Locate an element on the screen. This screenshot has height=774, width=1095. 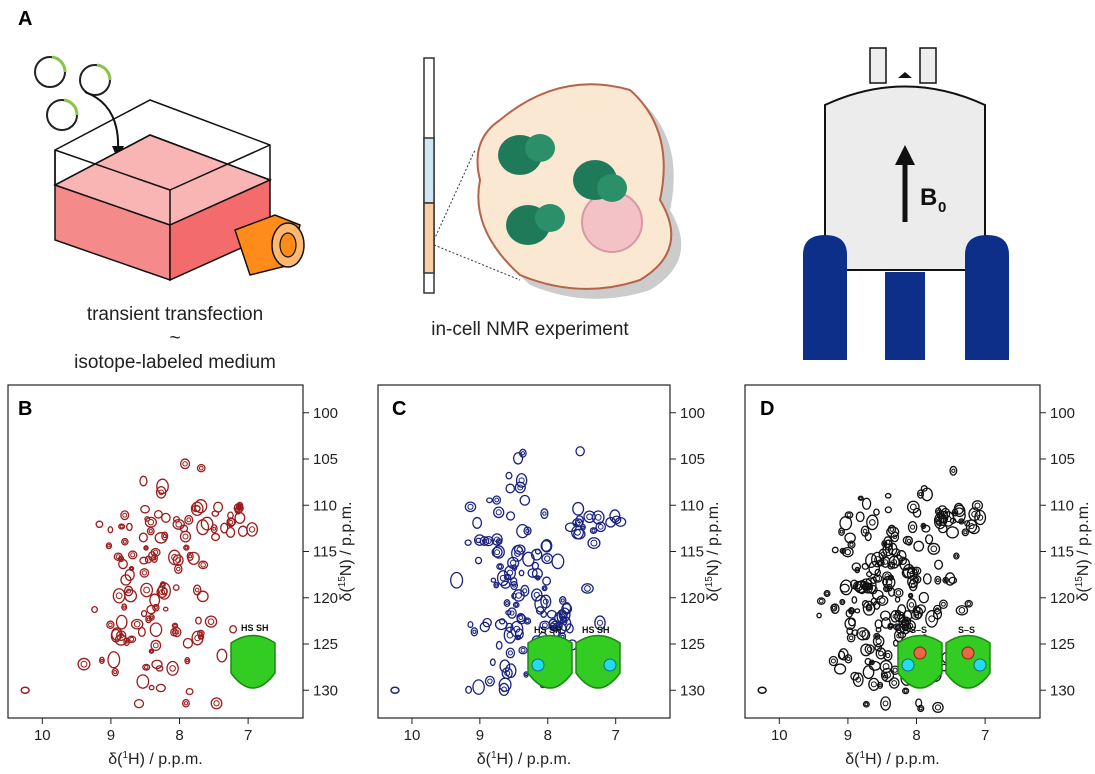
cell-illustration is located at coordinates (579, 191).